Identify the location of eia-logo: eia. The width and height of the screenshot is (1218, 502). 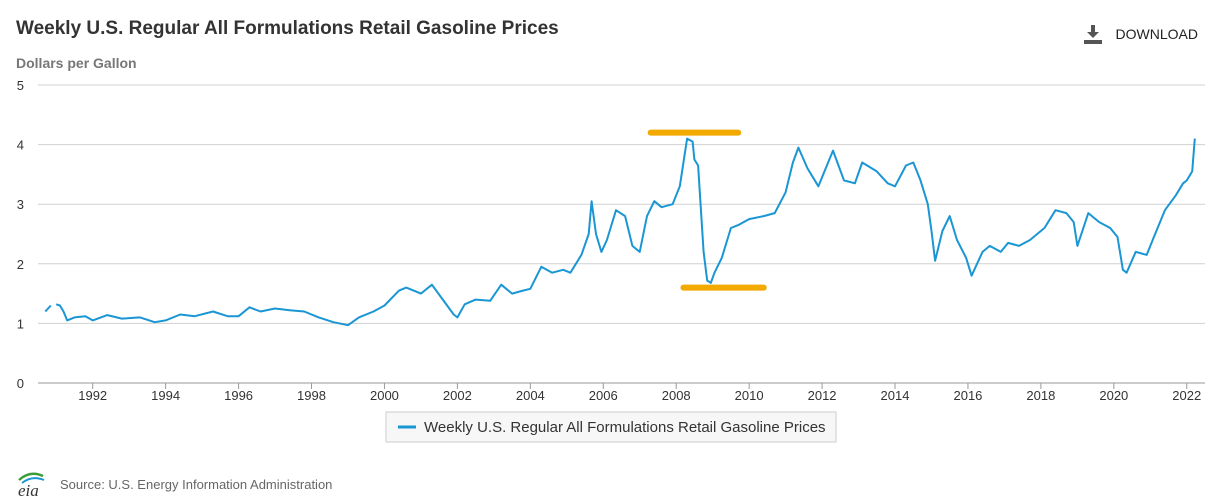
(31, 485).